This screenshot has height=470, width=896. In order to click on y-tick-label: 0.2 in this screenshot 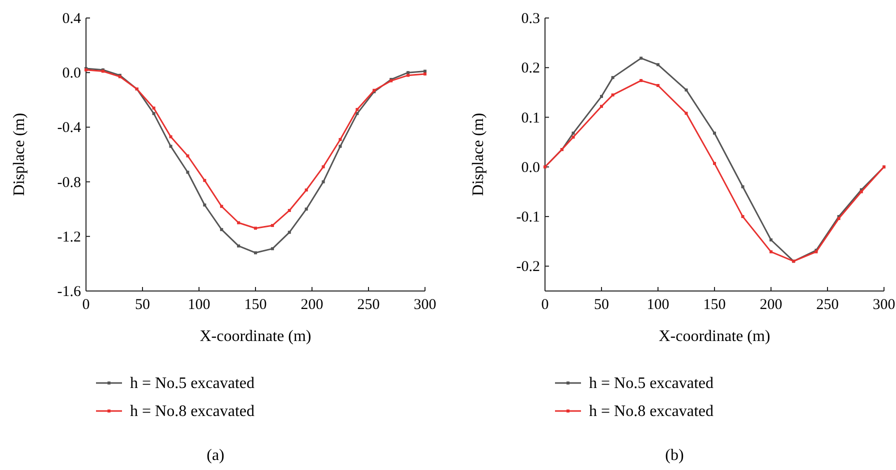, I will do `click(530, 68)`.